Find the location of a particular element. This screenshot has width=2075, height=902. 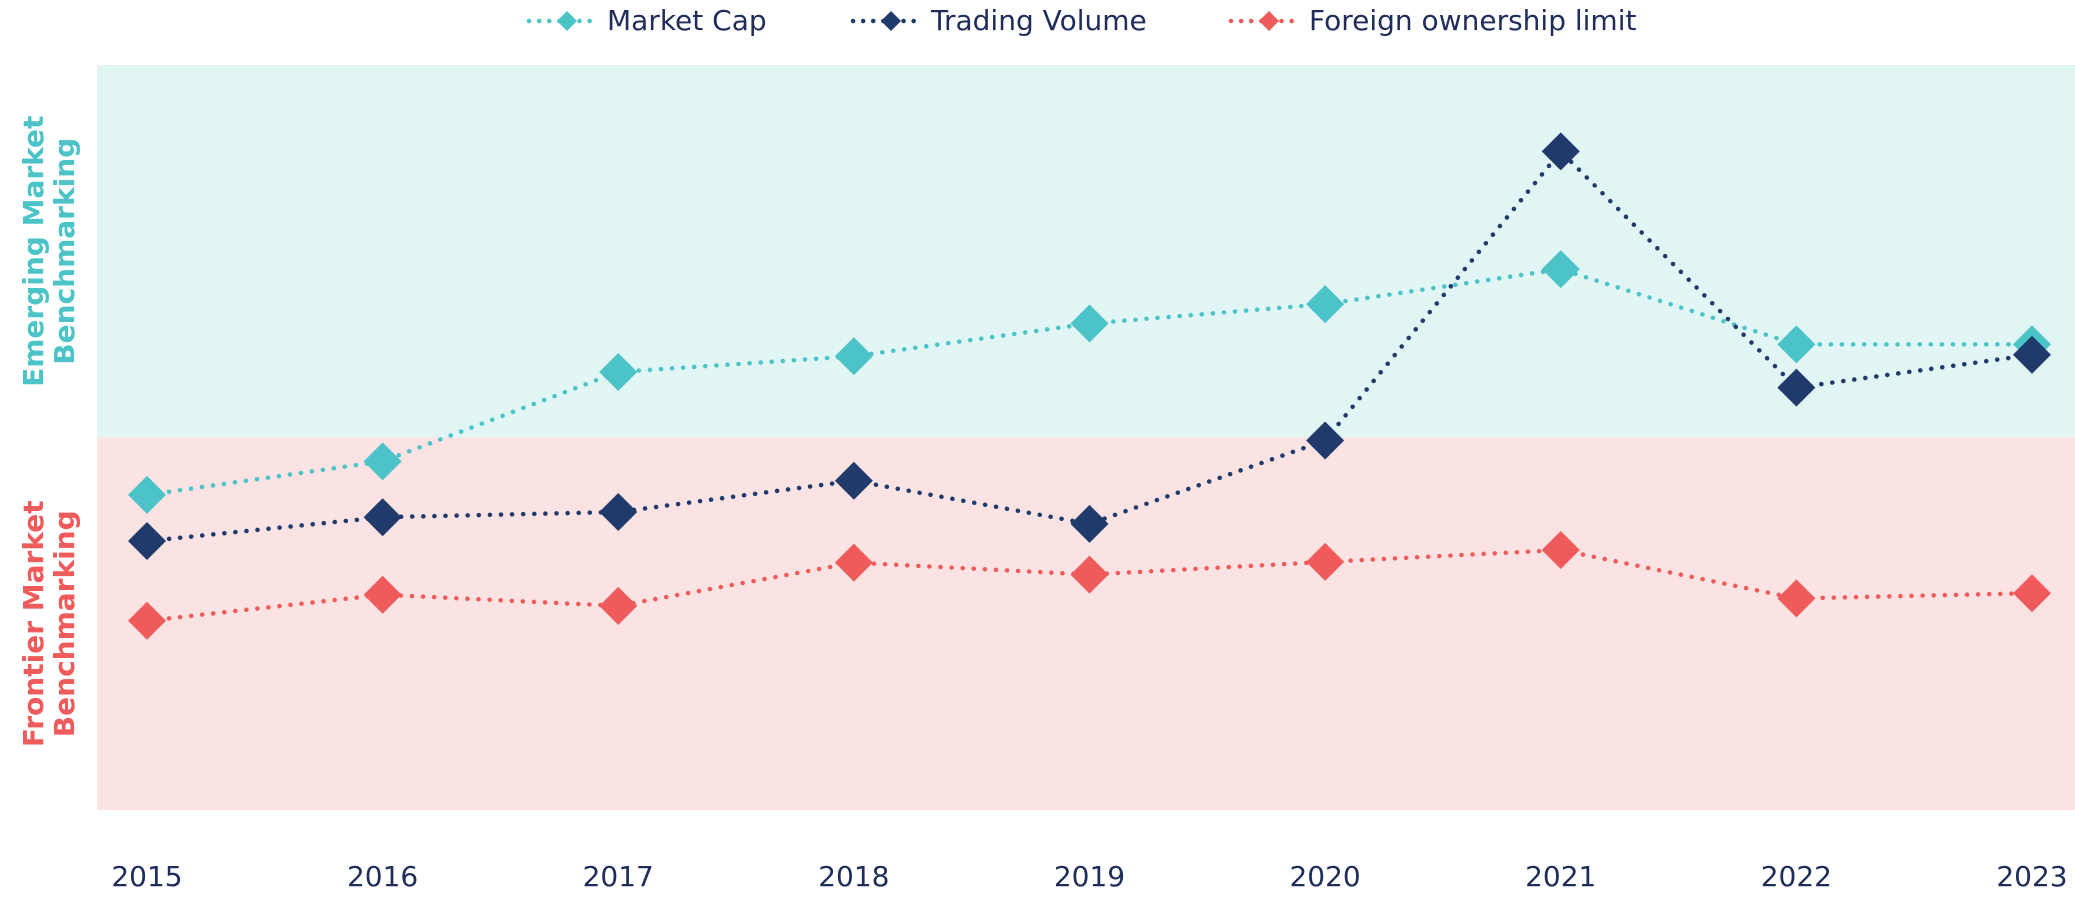

x-tick-label: 2016 is located at coordinates (382, 876).